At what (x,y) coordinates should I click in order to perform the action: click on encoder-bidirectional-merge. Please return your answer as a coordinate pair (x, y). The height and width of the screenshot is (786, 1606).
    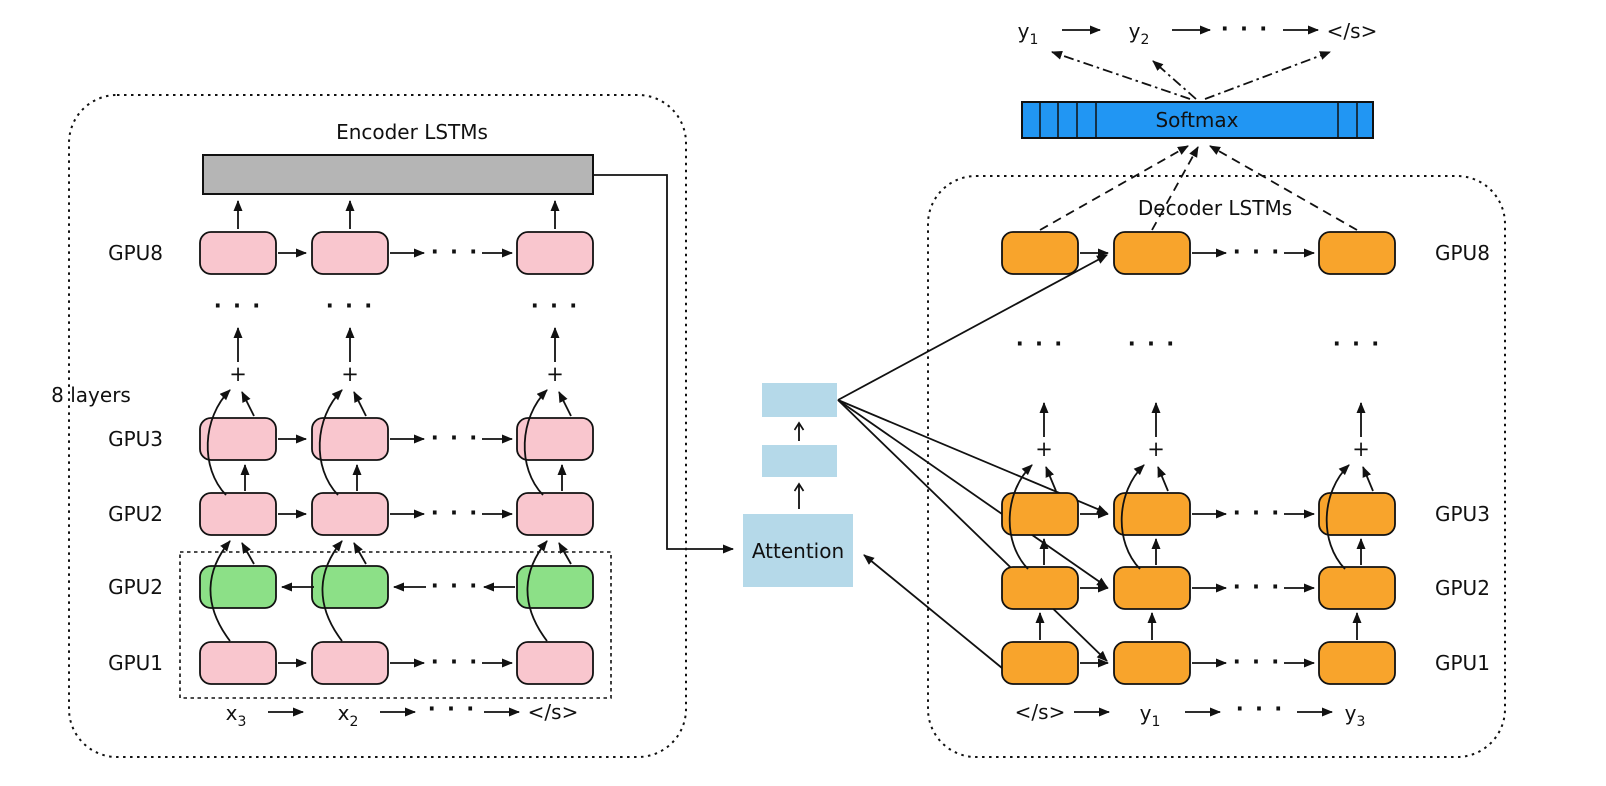
    Looking at the image, I should click on (390, 591).